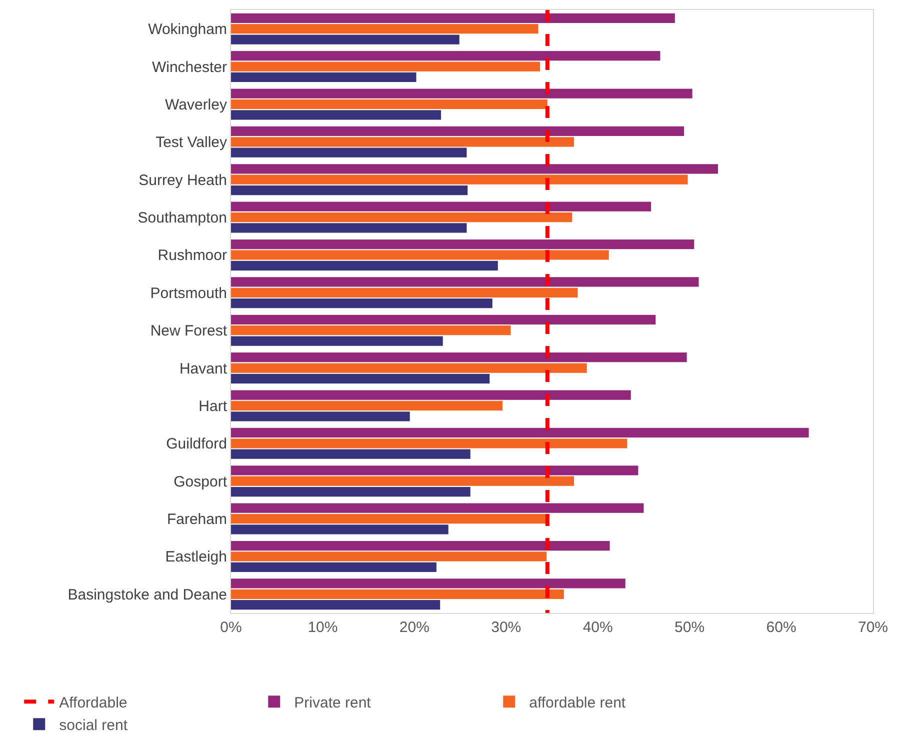 The height and width of the screenshot is (750, 902). What do you see at coordinates (597, 627) in the screenshot?
I see `x-tick-label: 40%` at bounding box center [597, 627].